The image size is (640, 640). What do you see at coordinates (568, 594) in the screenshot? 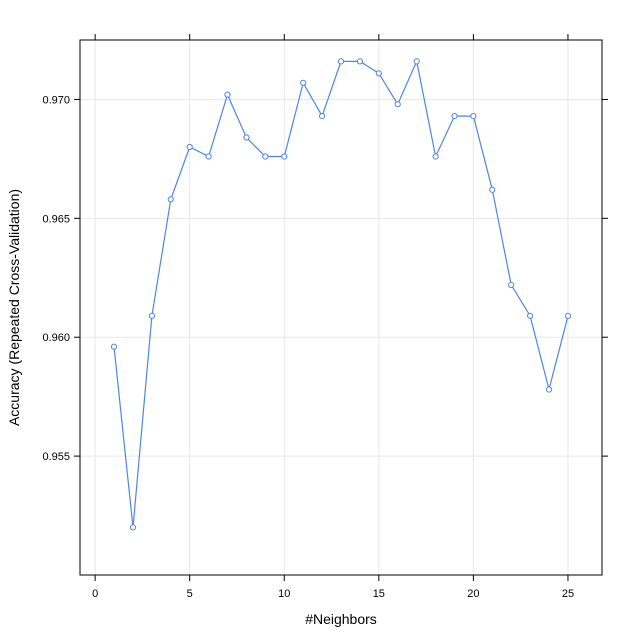
I see `x-tick-label: 25` at bounding box center [568, 594].